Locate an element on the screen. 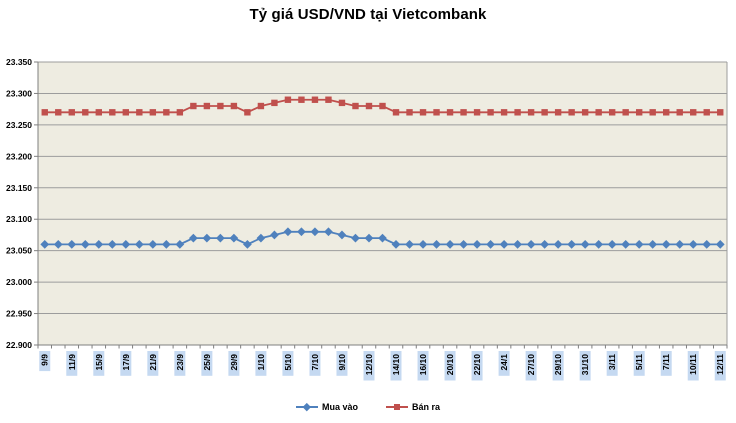  x-axis-label: 31/10 is located at coordinates (585, 366).